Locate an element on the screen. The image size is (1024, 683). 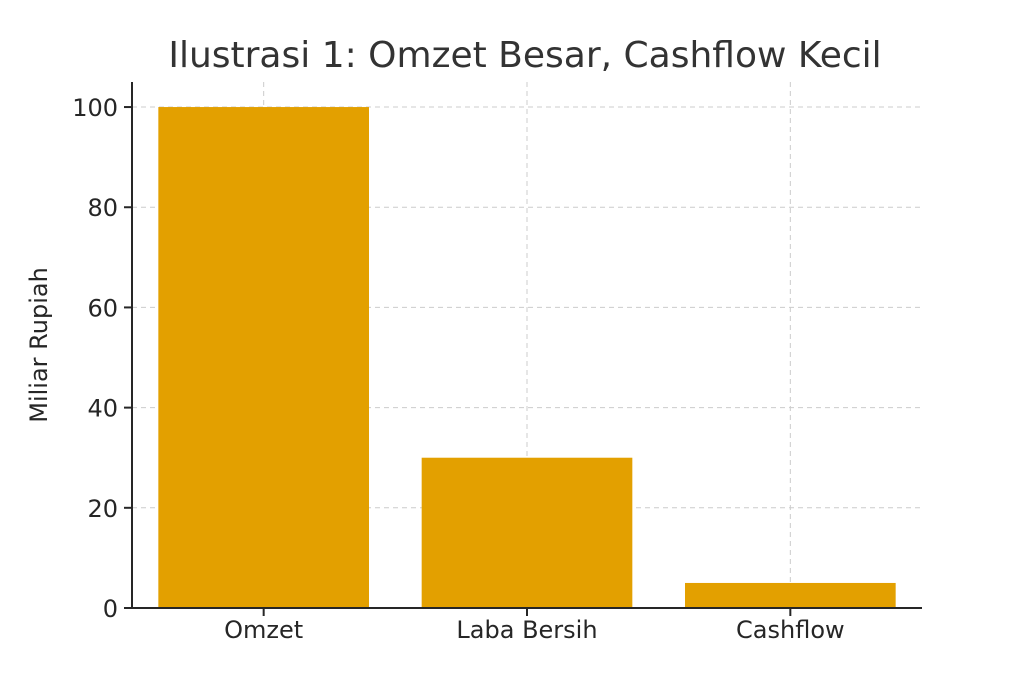
x-tick-label: Omzet is located at coordinates (263, 630).